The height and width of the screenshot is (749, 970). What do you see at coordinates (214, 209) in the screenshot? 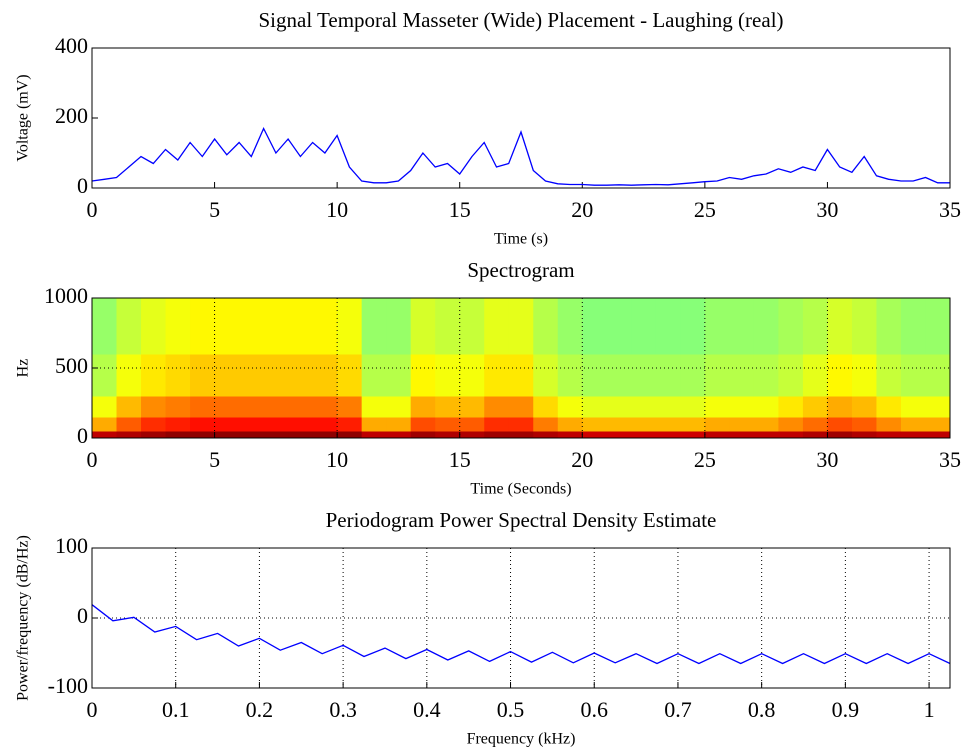
I see `x-tick-label: 5` at bounding box center [214, 209].